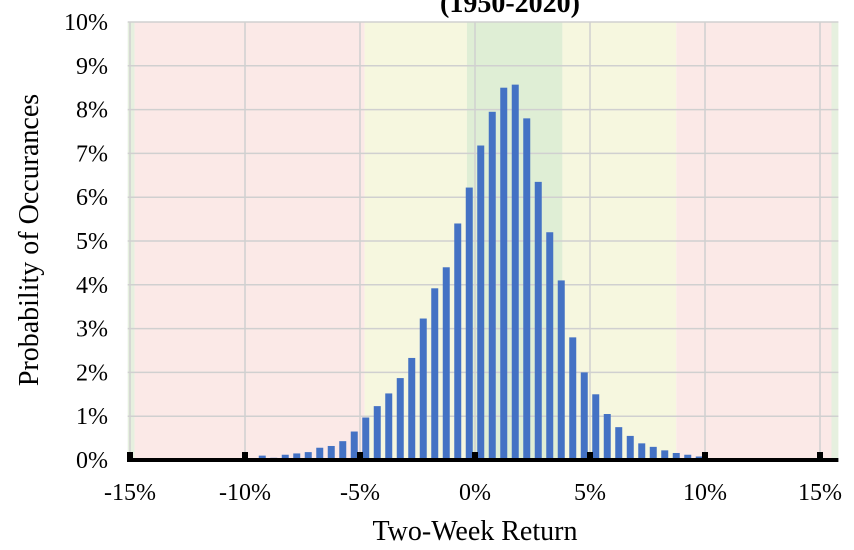 The image size is (854, 550). What do you see at coordinates (92, 111) in the screenshot?
I see `y-tick-label: 8%` at bounding box center [92, 111].